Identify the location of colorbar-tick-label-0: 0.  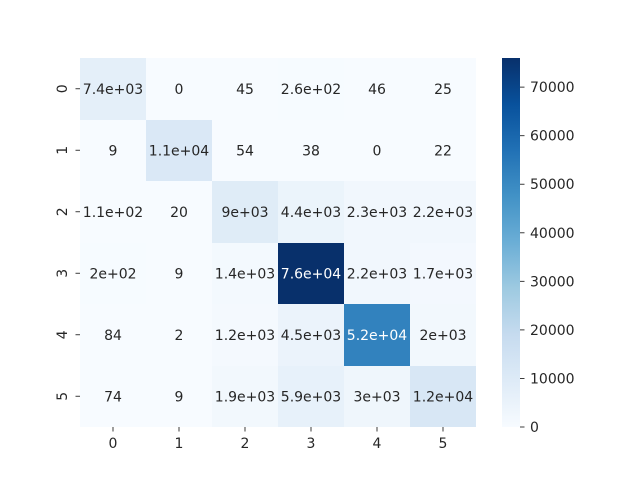
(534, 428).